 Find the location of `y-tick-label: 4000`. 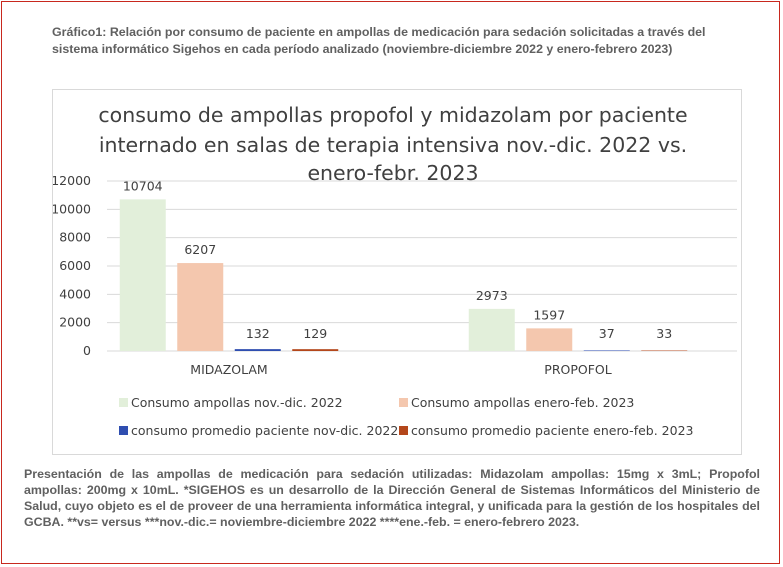

y-tick-label: 4000 is located at coordinates (75, 293).